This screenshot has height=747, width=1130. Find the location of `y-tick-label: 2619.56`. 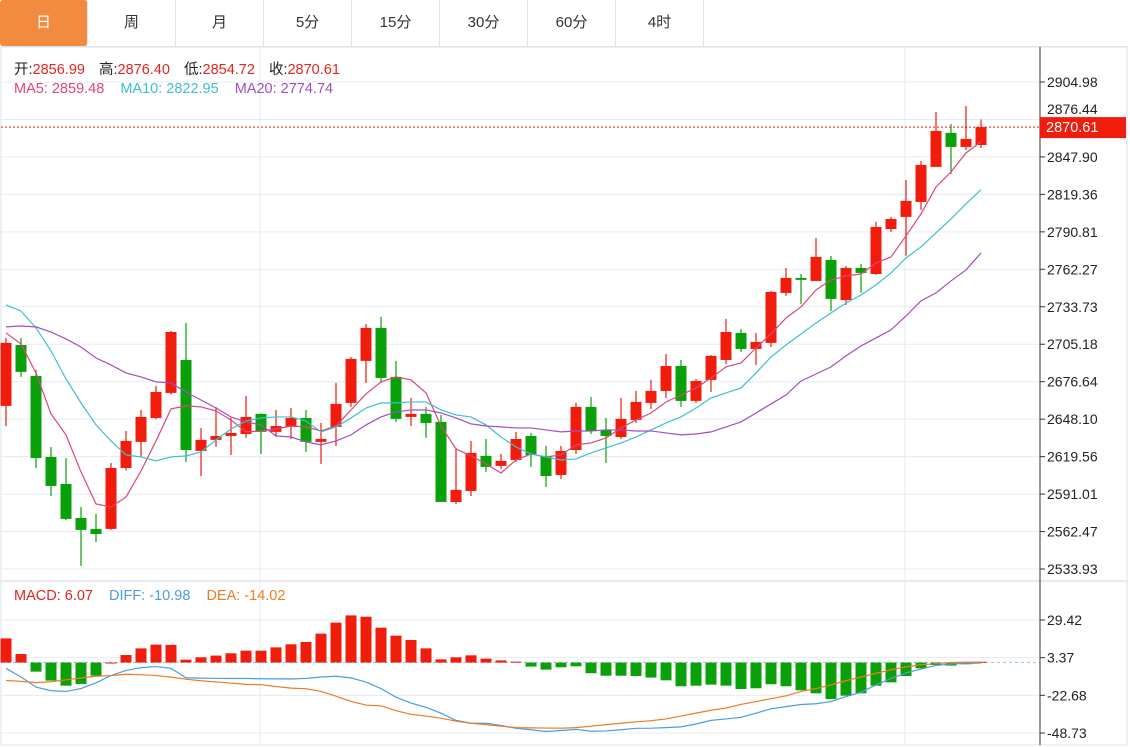

y-tick-label: 2619.56 is located at coordinates (1072, 457).